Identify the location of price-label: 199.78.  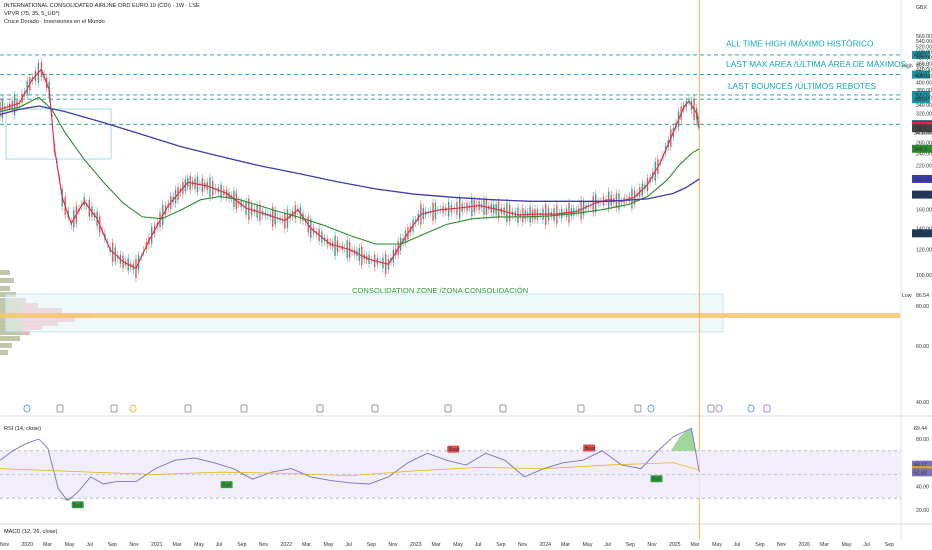
(922, 180).